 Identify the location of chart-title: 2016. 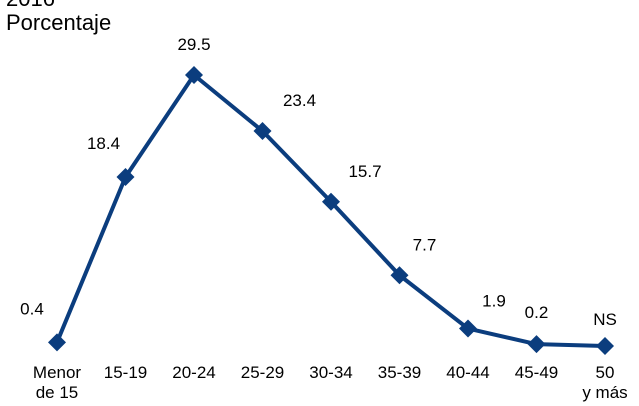
(30, 5).